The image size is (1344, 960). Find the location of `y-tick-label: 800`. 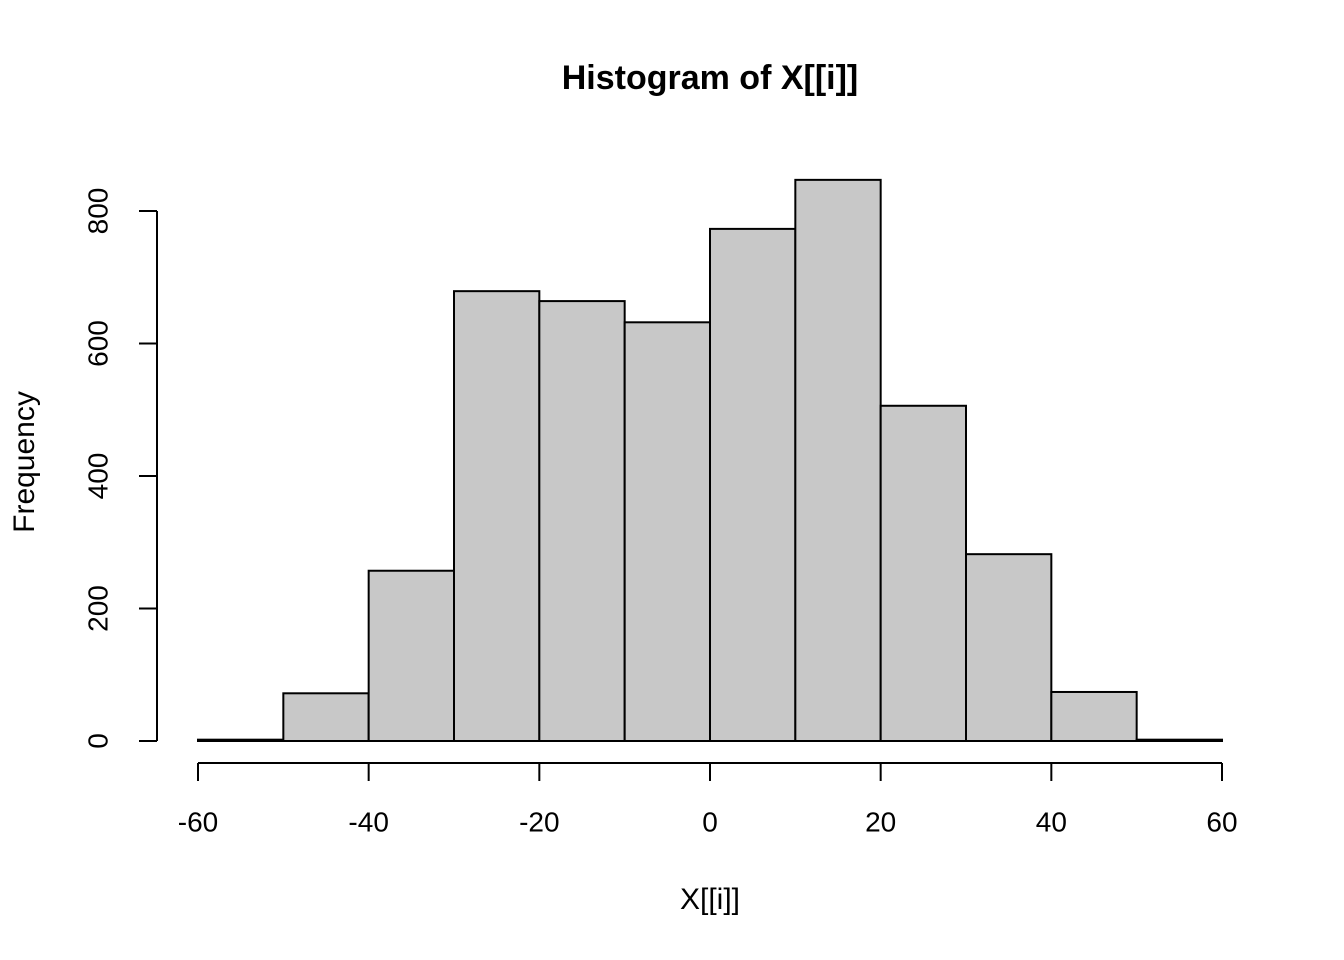

y-tick-label: 800 is located at coordinates (97, 211).